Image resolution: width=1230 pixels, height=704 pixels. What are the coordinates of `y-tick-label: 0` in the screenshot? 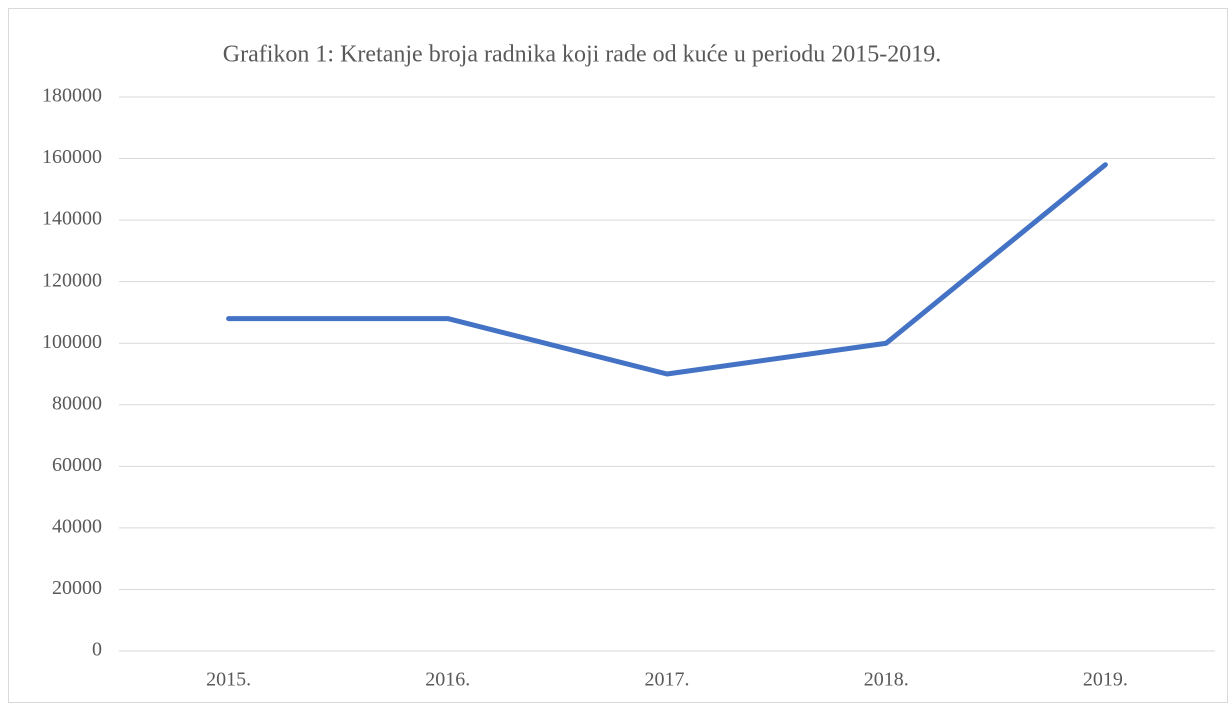 It's located at (97, 650).